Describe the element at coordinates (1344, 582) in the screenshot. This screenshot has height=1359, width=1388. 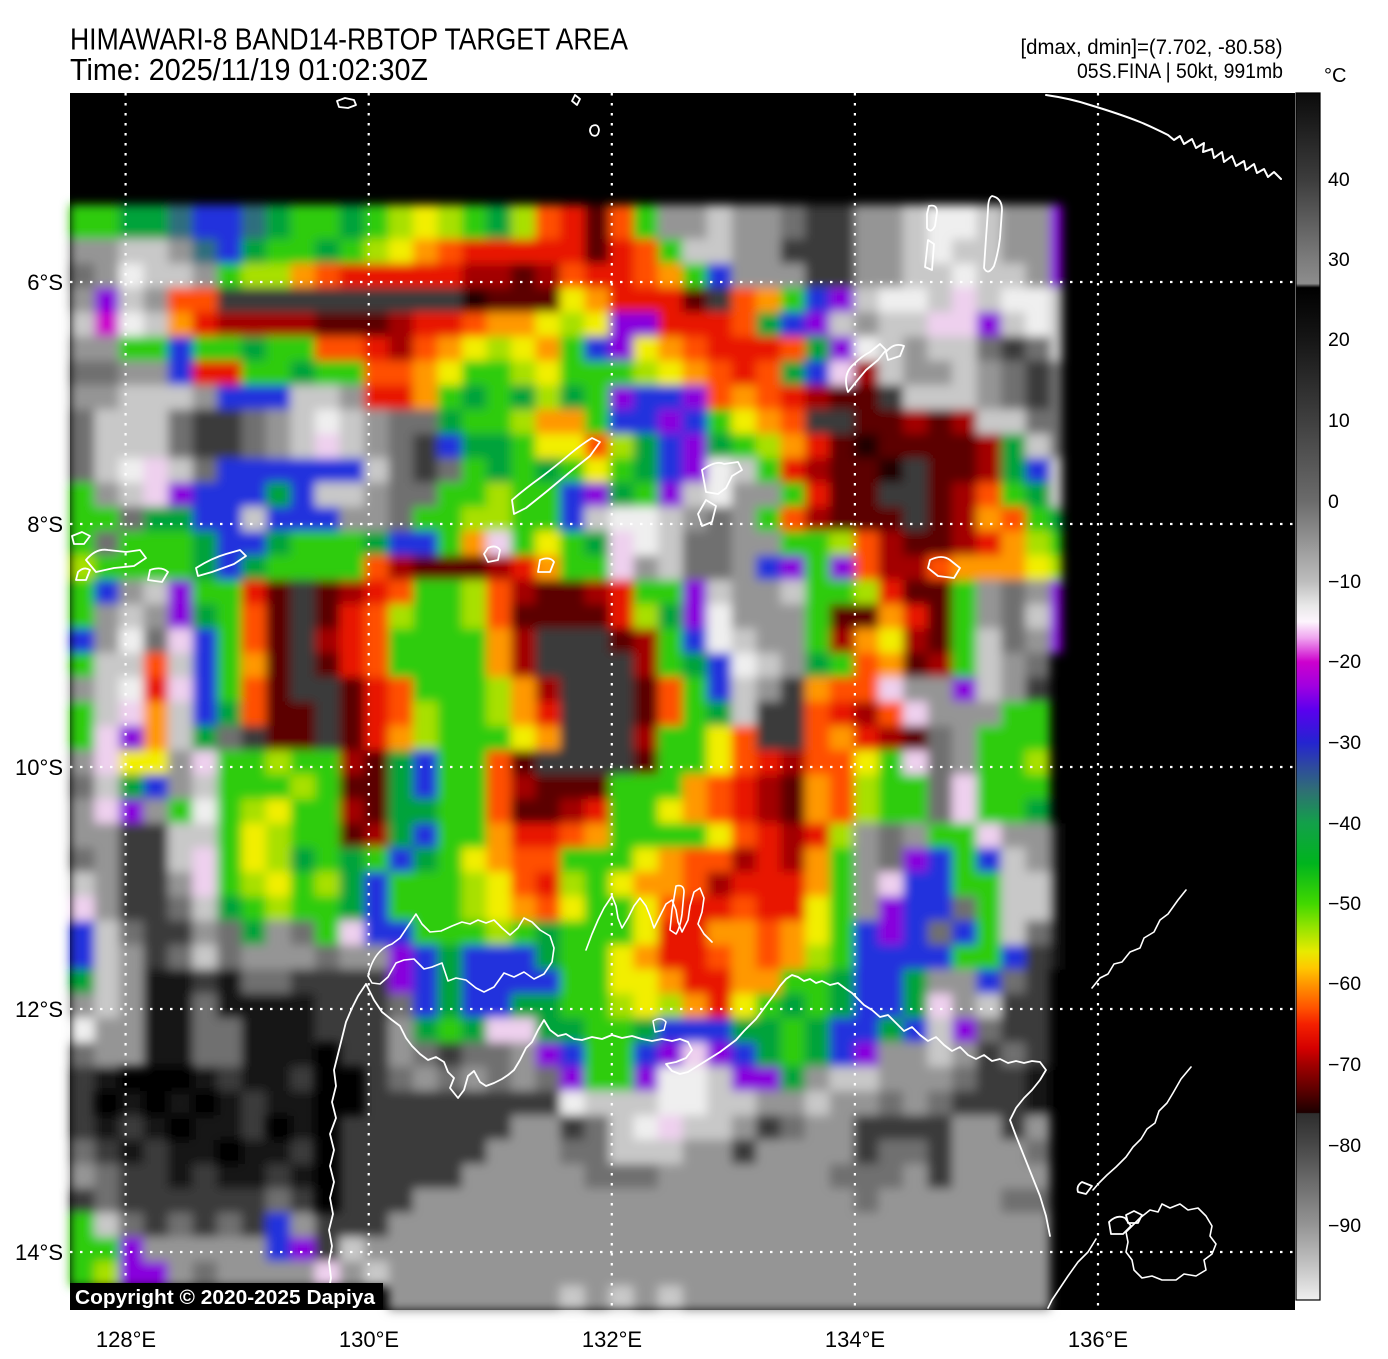
I see `svg-text: −10` at that location.